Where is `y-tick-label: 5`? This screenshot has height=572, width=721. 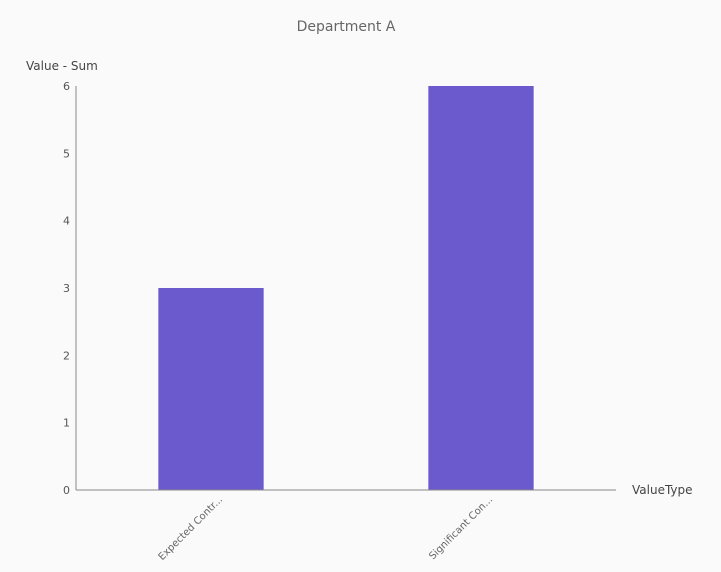
y-tick-label: 5 is located at coordinates (66, 153).